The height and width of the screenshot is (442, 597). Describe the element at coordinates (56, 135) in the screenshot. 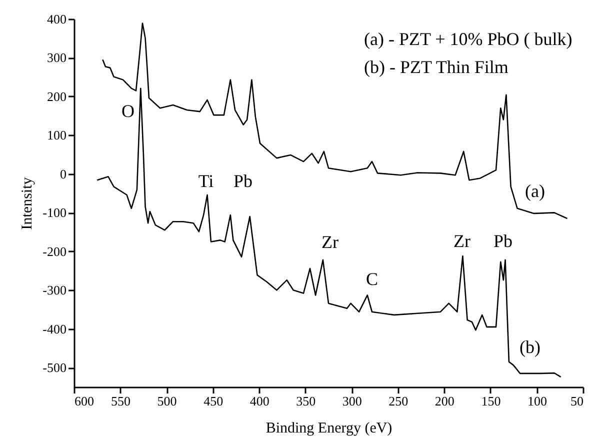

I see `y-tick-label: 100` at that location.